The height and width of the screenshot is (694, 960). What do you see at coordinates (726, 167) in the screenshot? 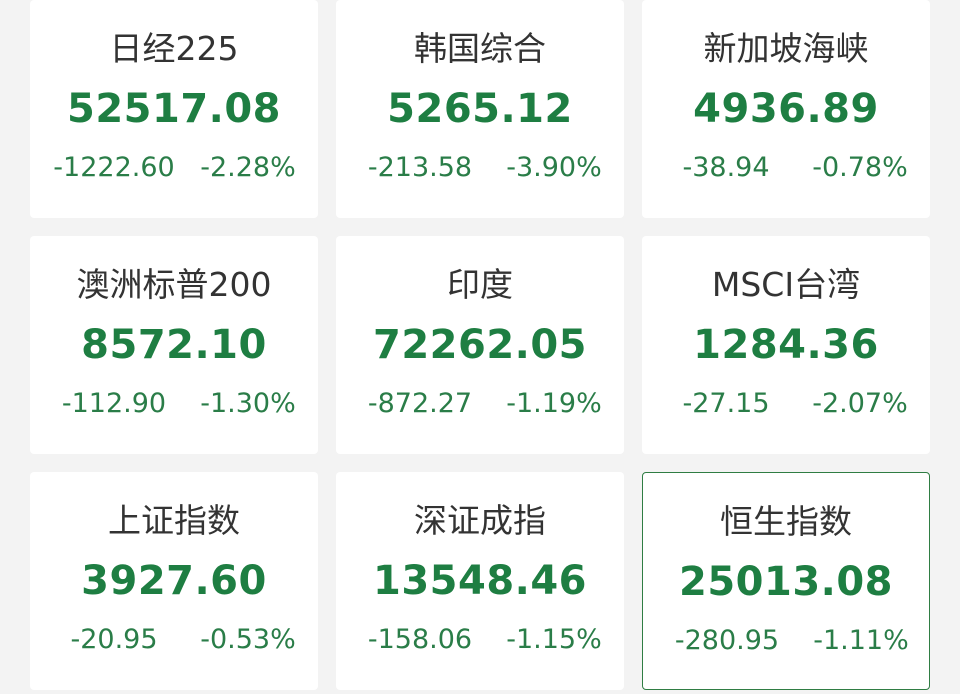
I see `index-change: -38.94` at bounding box center [726, 167].